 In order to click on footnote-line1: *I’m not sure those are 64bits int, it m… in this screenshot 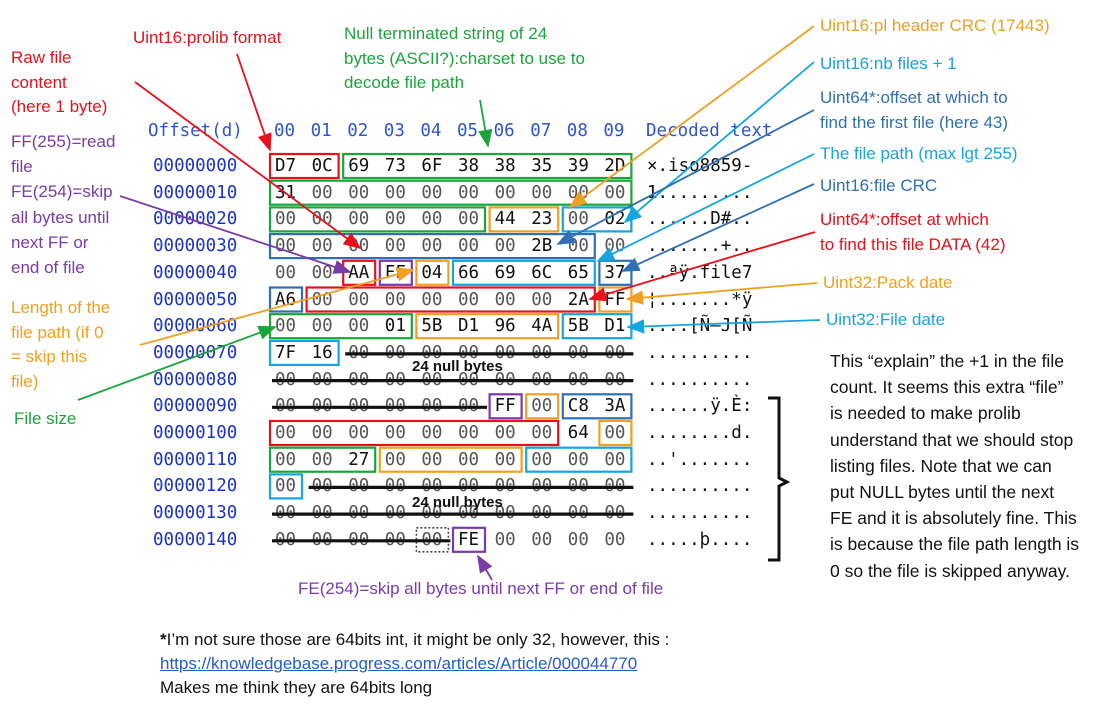, I will do `click(415, 639)`.